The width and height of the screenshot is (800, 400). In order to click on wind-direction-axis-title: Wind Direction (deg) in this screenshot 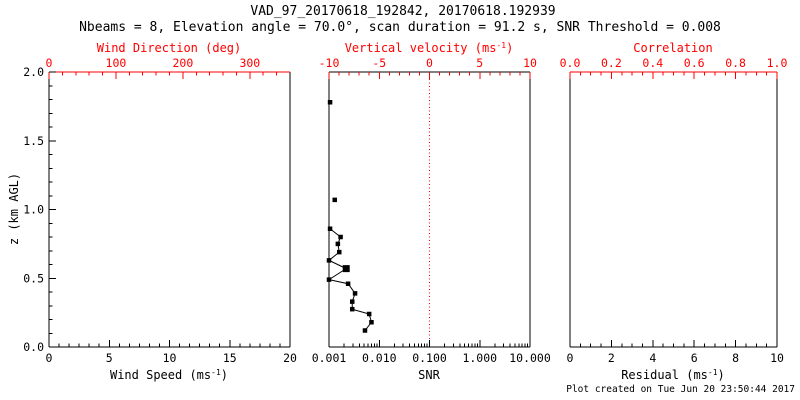, I will do `click(169, 48)`.